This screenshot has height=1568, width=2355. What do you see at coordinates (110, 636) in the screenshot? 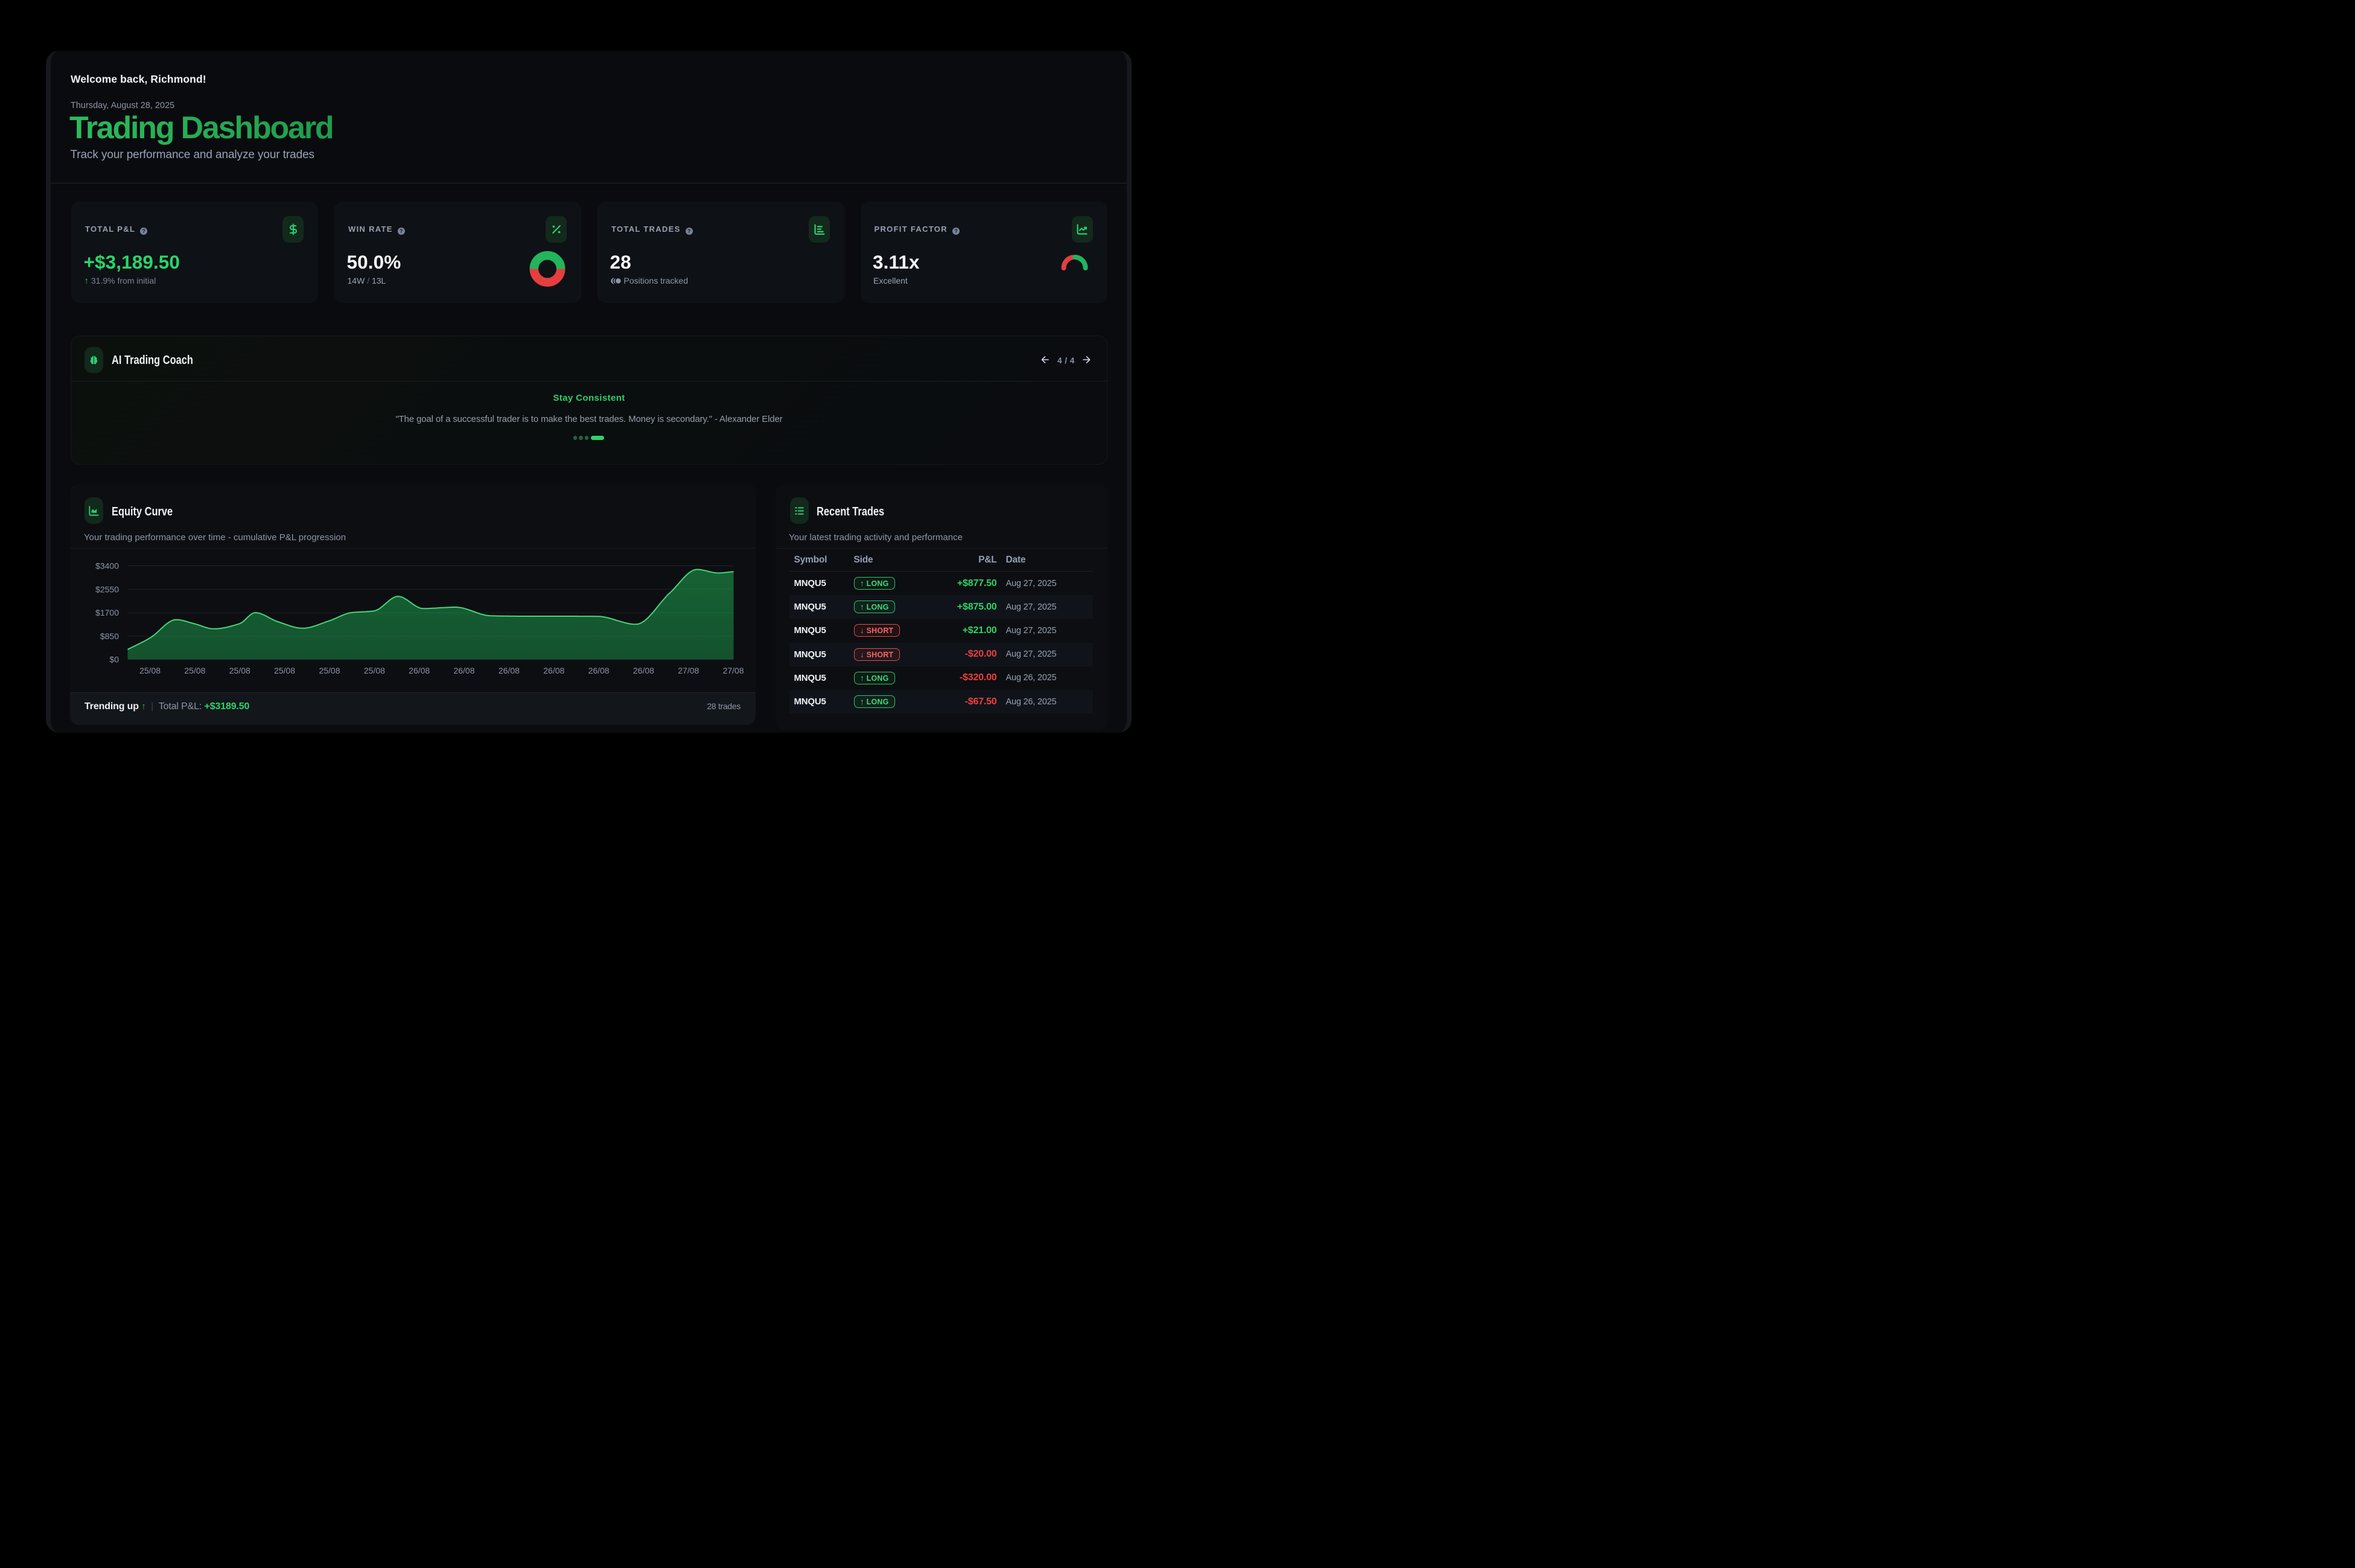
I see `svg-text: $850` at bounding box center [110, 636].